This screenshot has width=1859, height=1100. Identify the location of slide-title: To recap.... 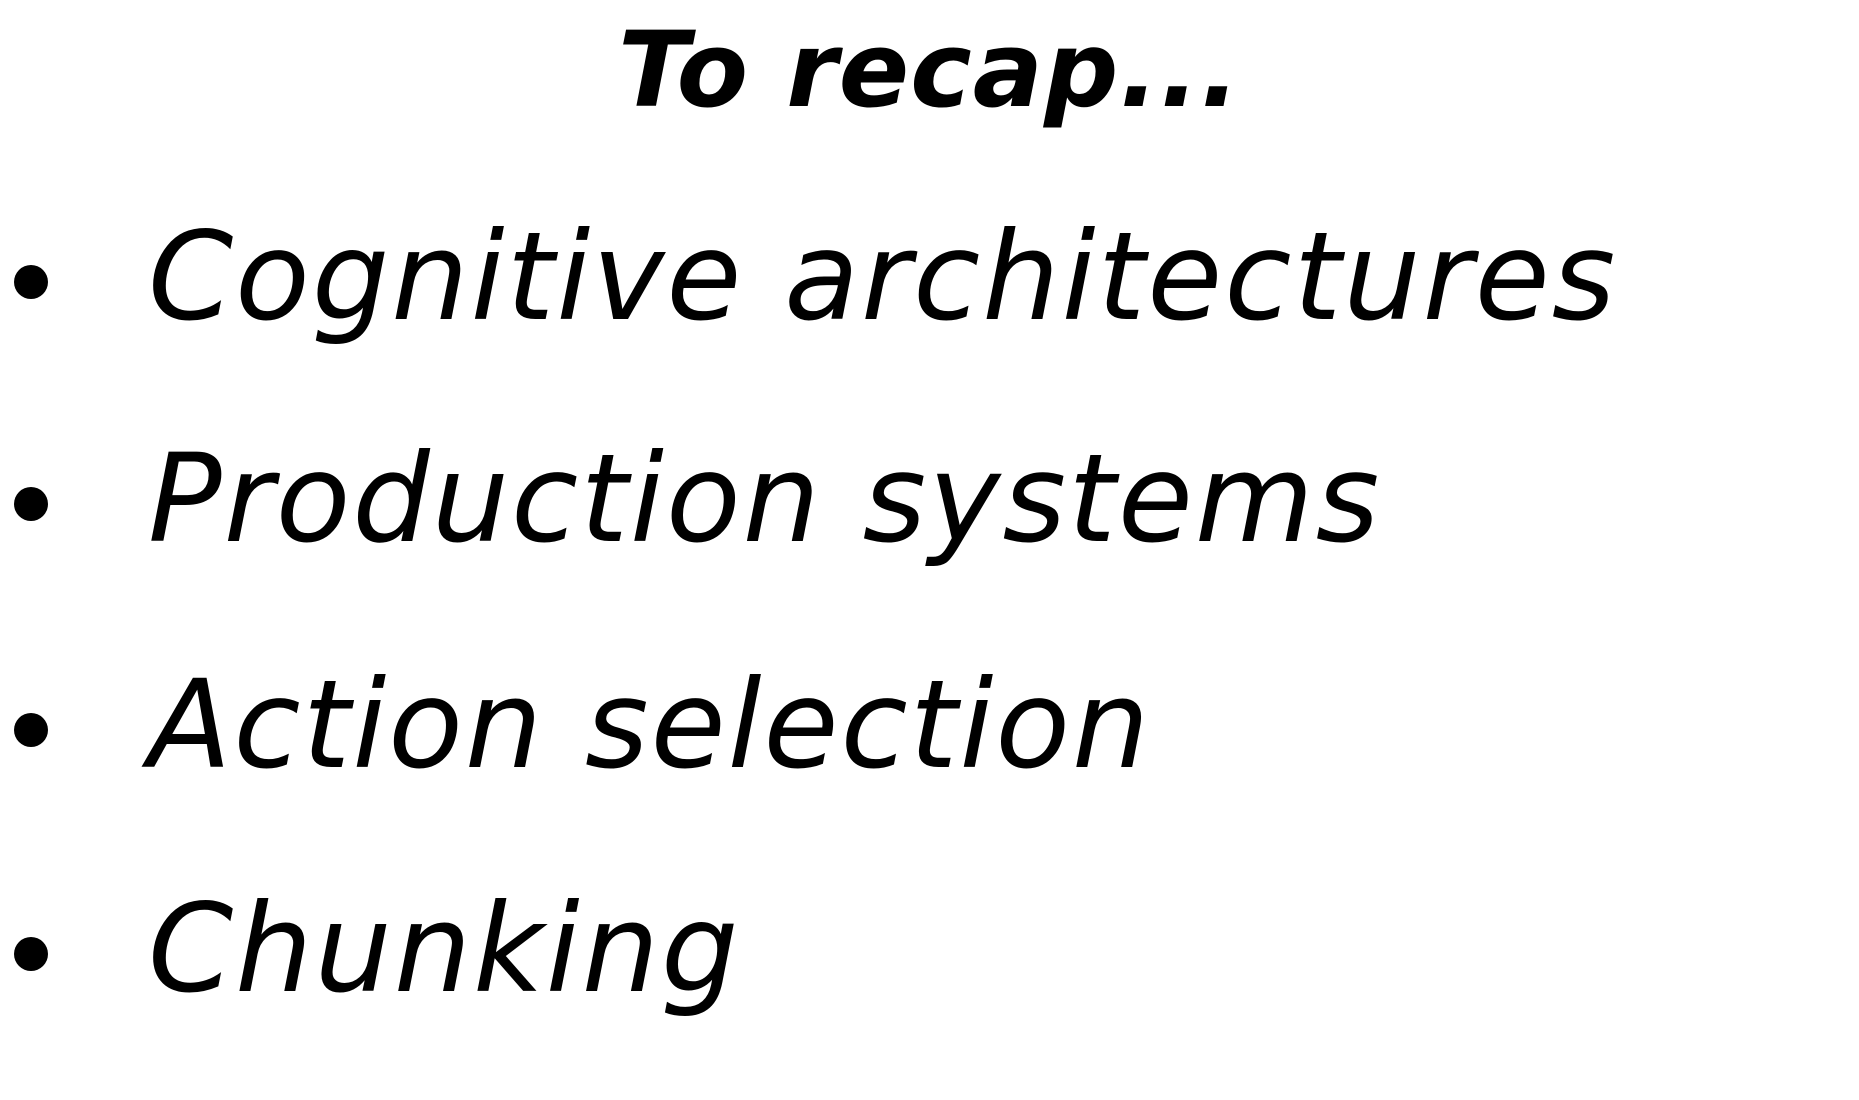
(929, 70).